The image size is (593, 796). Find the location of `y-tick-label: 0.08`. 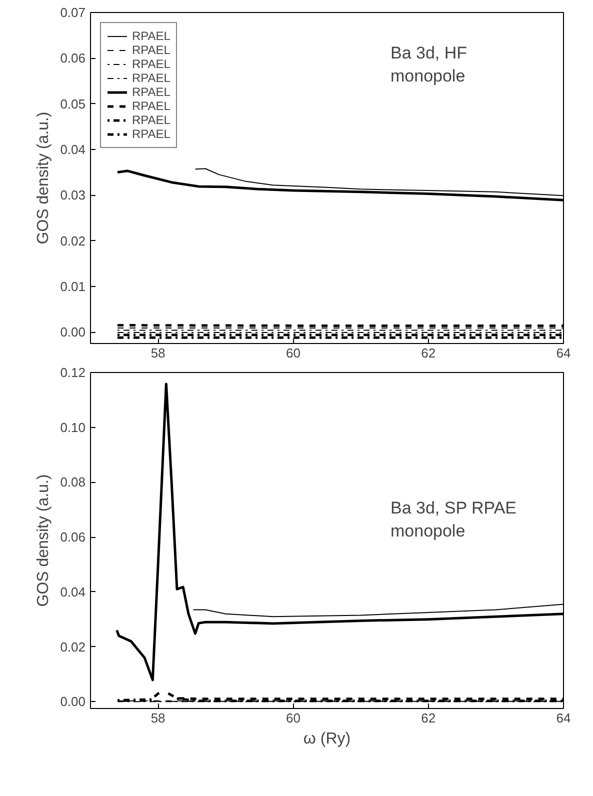

y-tick-label: 0.08 is located at coordinates (73, 482).